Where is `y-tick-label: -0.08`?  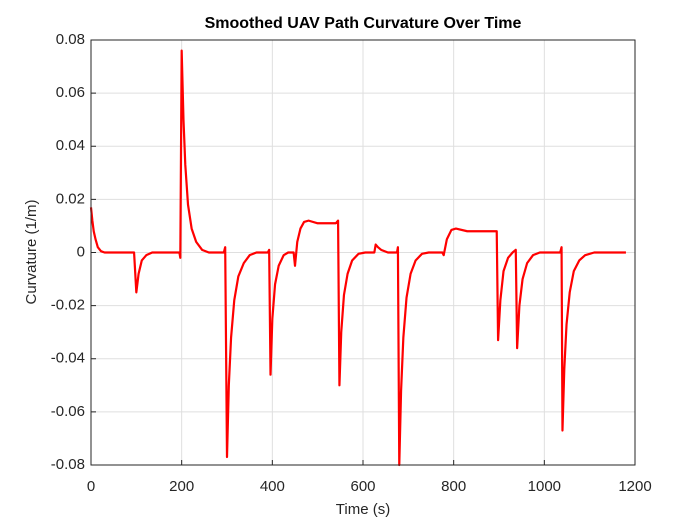 y-tick-label: -0.08 is located at coordinates (68, 464).